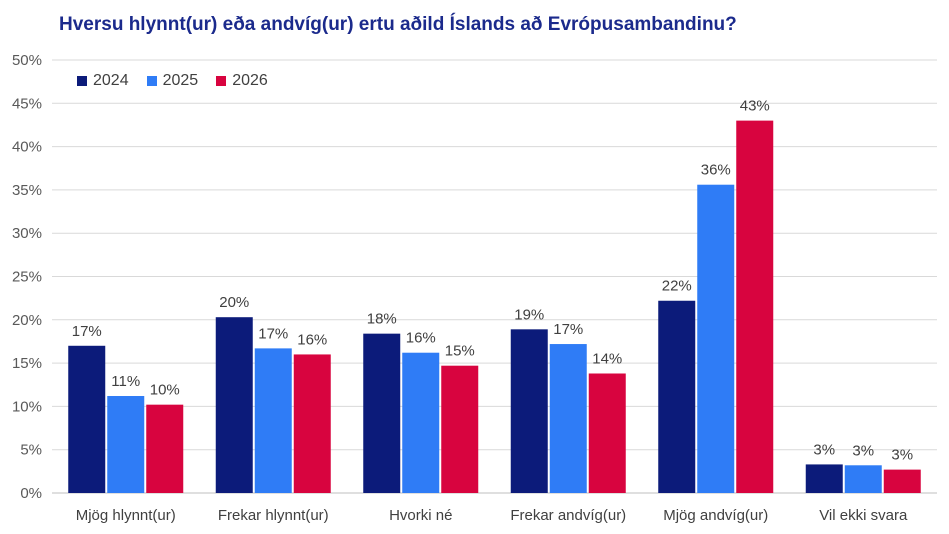  I want to click on data-label: 20%, so click(234, 302).